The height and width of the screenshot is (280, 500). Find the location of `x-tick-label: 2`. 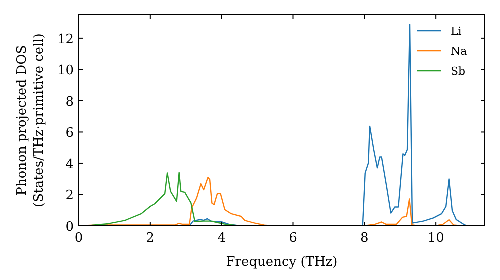

x-tick-label: 2 is located at coordinates (150, 238).